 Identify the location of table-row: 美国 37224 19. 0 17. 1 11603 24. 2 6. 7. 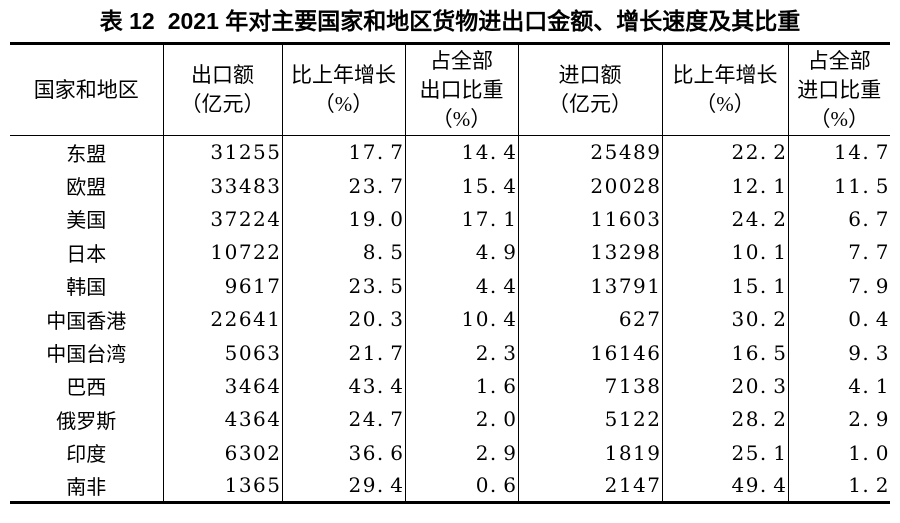
(450, 219).